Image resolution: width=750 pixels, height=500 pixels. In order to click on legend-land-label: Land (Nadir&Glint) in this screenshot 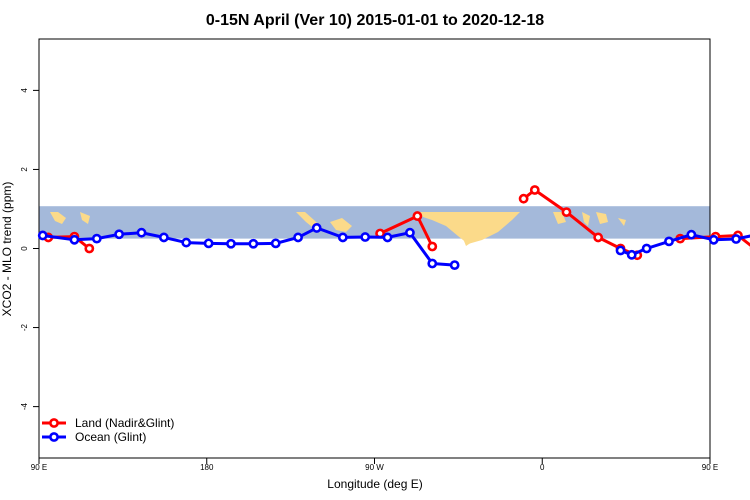, I will do `click(124, 423)`.